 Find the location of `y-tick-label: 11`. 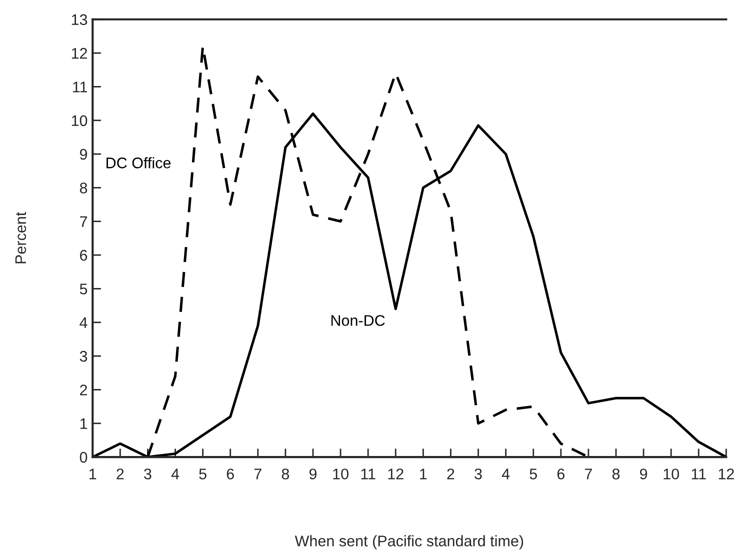

y-tick-label: 11 is located at coordinates (80, 87).